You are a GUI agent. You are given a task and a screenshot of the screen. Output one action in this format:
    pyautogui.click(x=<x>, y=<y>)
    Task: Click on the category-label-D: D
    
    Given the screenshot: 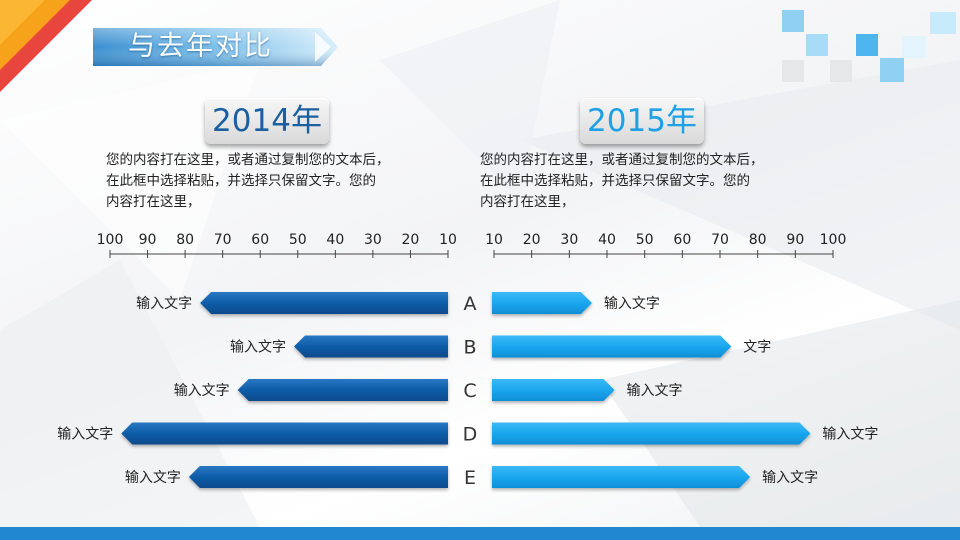 What is the action you would take?
    pyautogui.click(x=470, y=435)
    